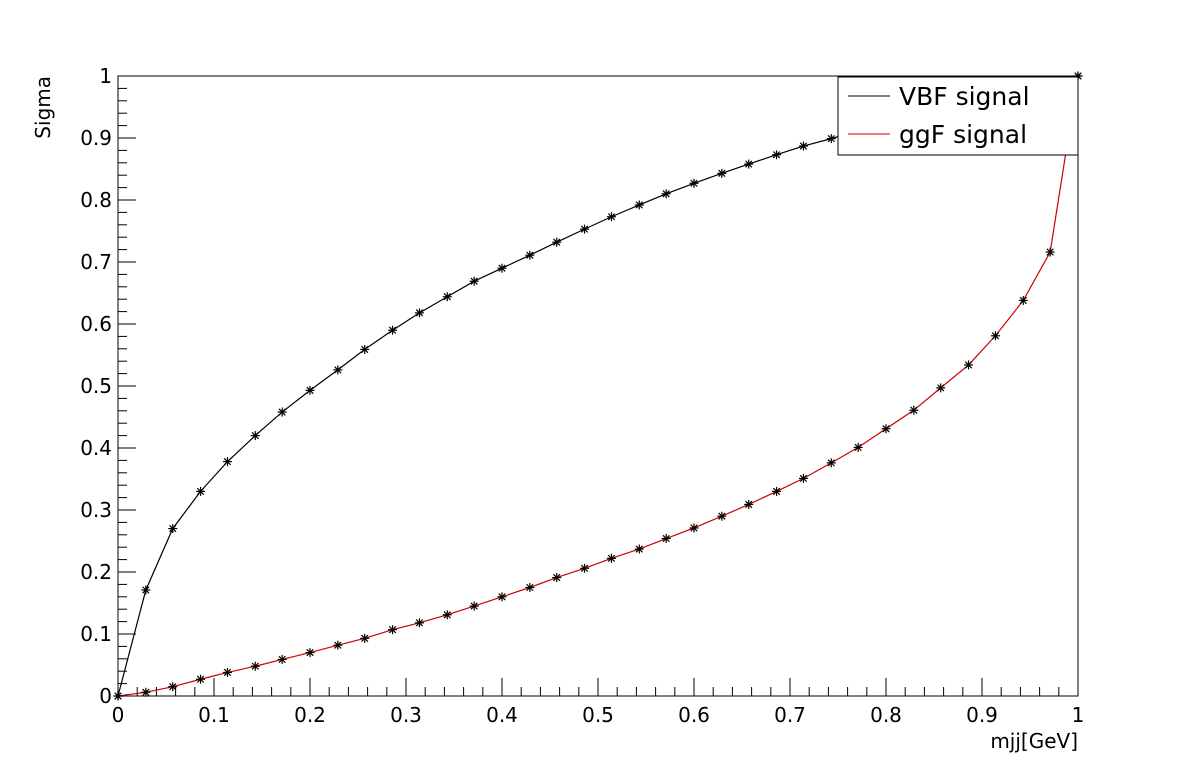 The width and height of the screenshot is (1198, 773). Describe the element at coordinates (963, 134) in the screenshot. I see `legend-label-ggf: ggF signal` at that location.